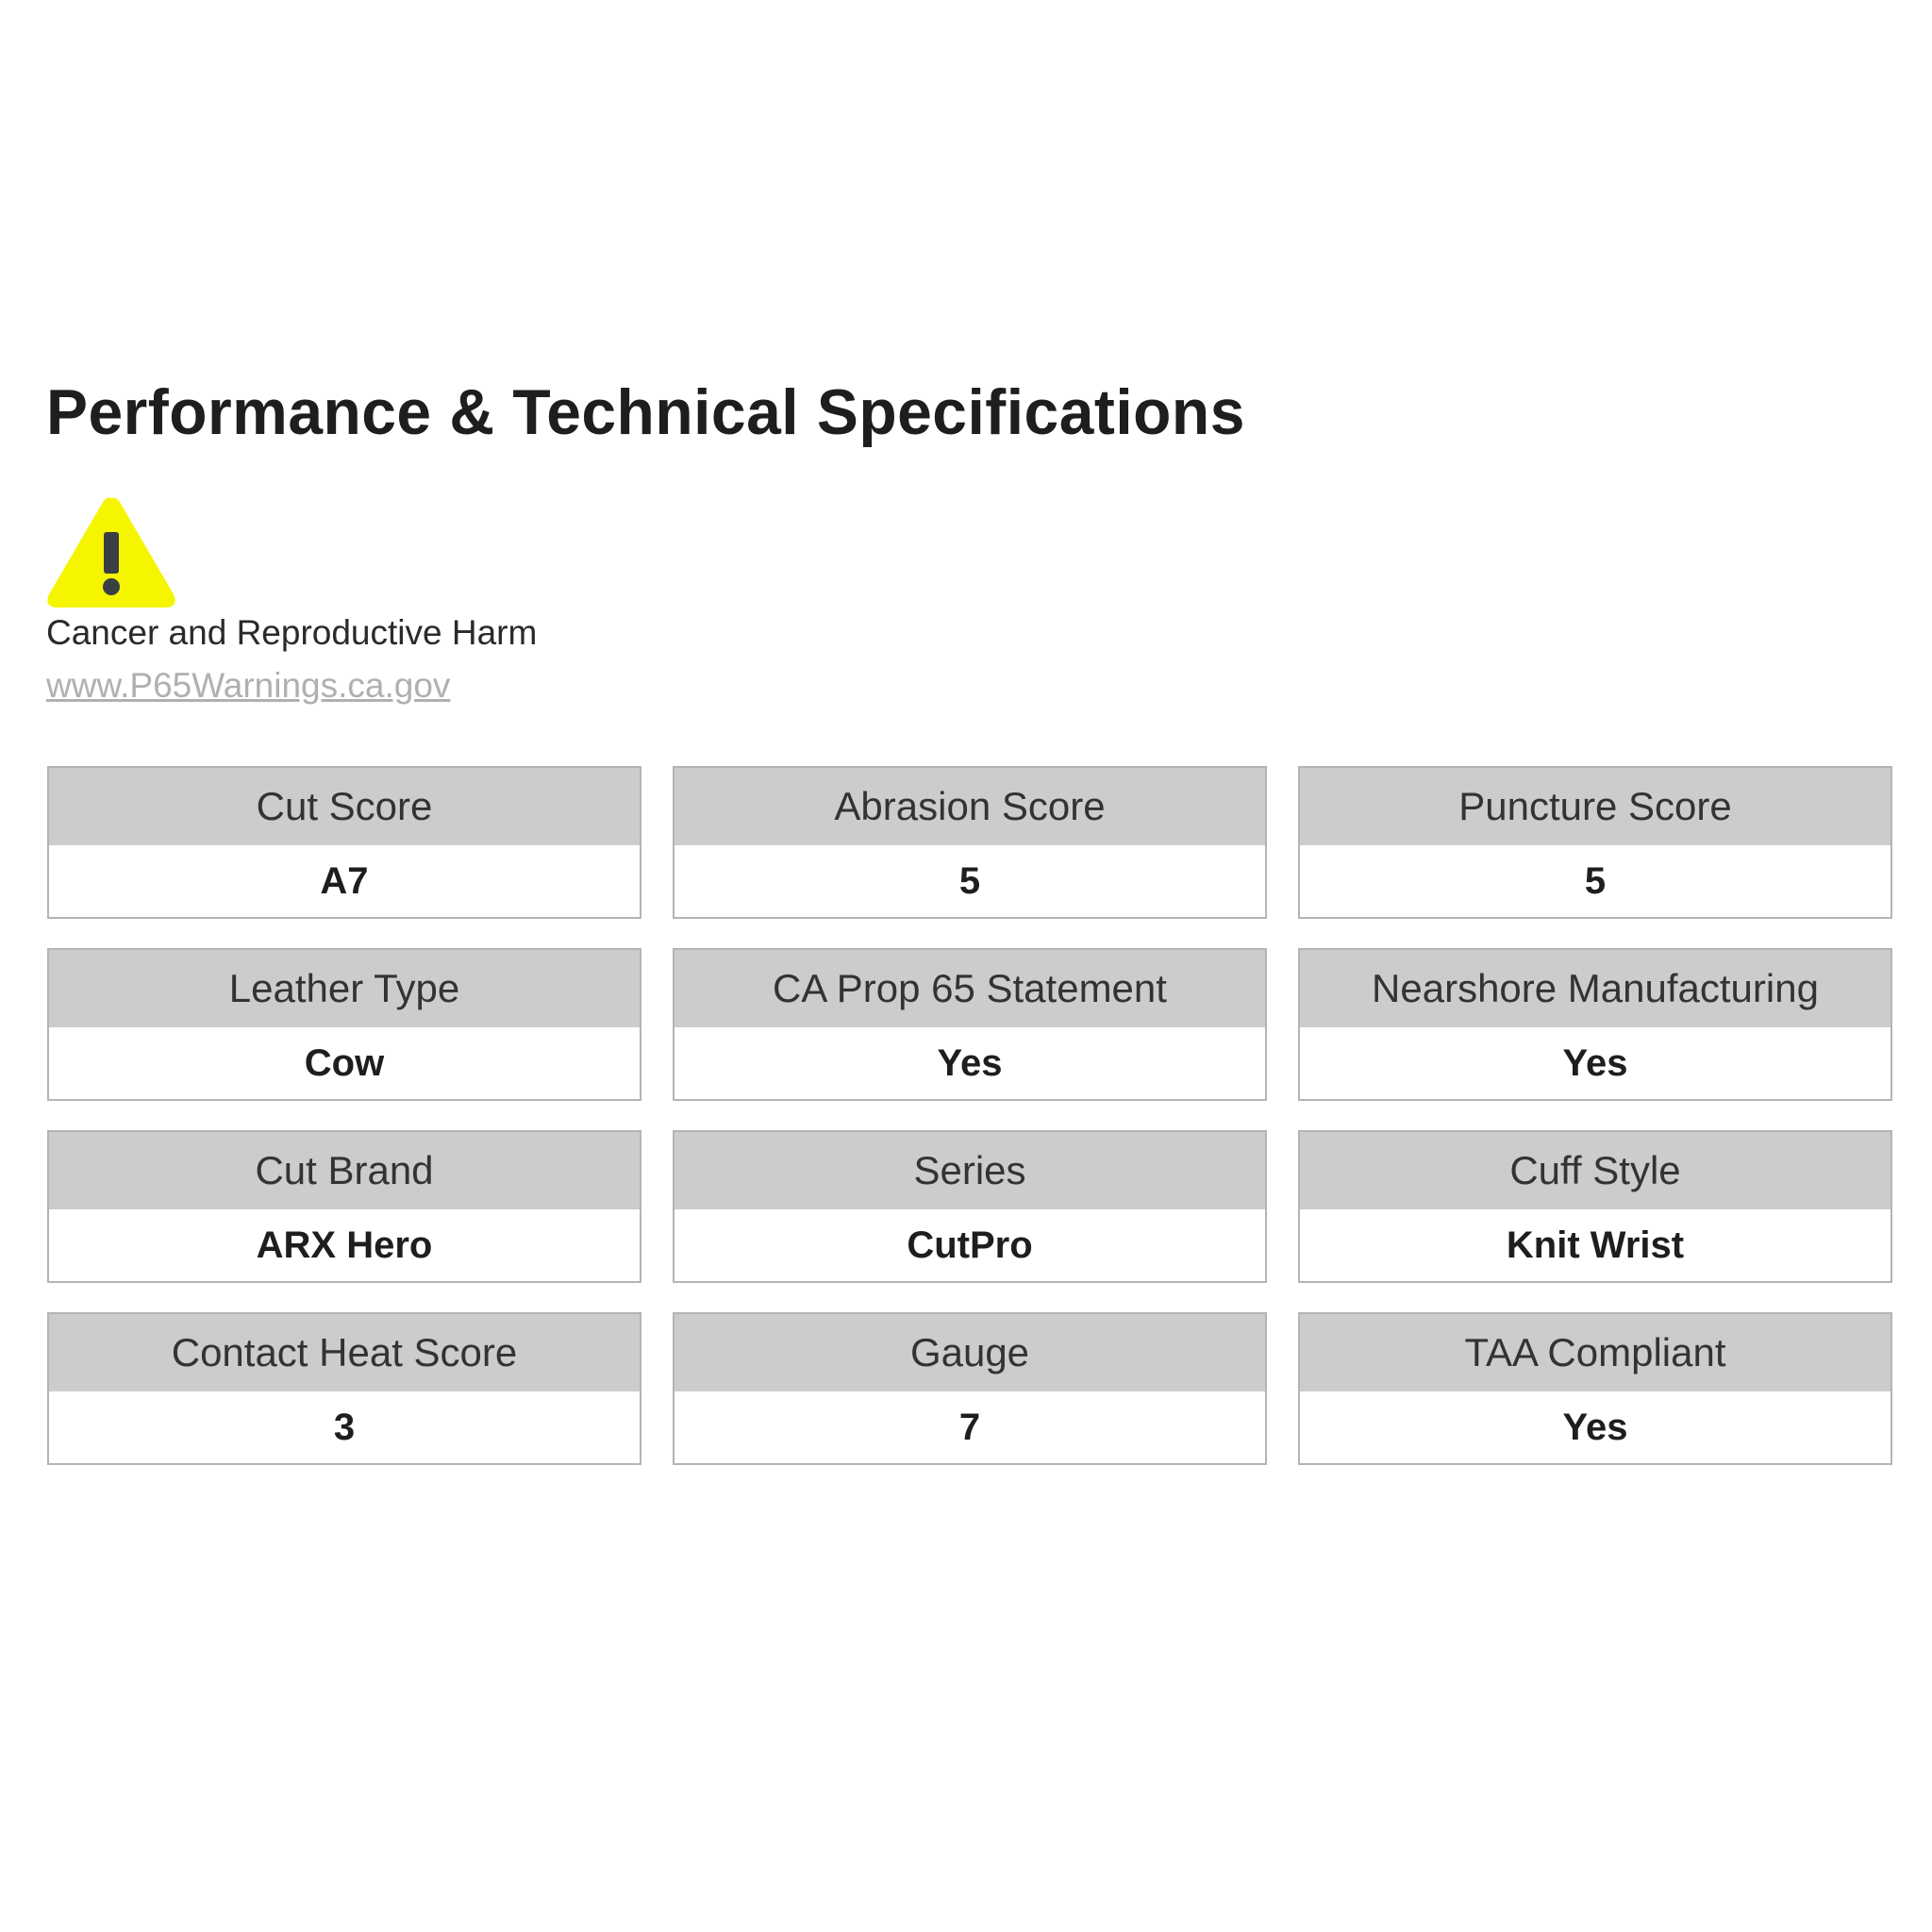 The image size is (1932, 1932). I want to click on spec-label: Puncture Score, so click(1595, 806).